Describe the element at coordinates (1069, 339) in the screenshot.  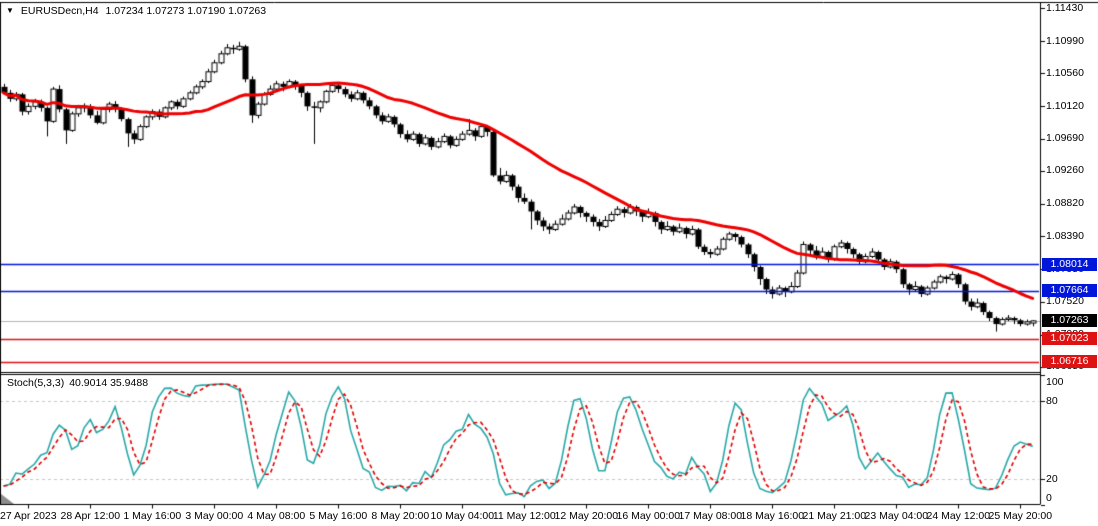
I see `price-level-badge: 1.07023` at that location.